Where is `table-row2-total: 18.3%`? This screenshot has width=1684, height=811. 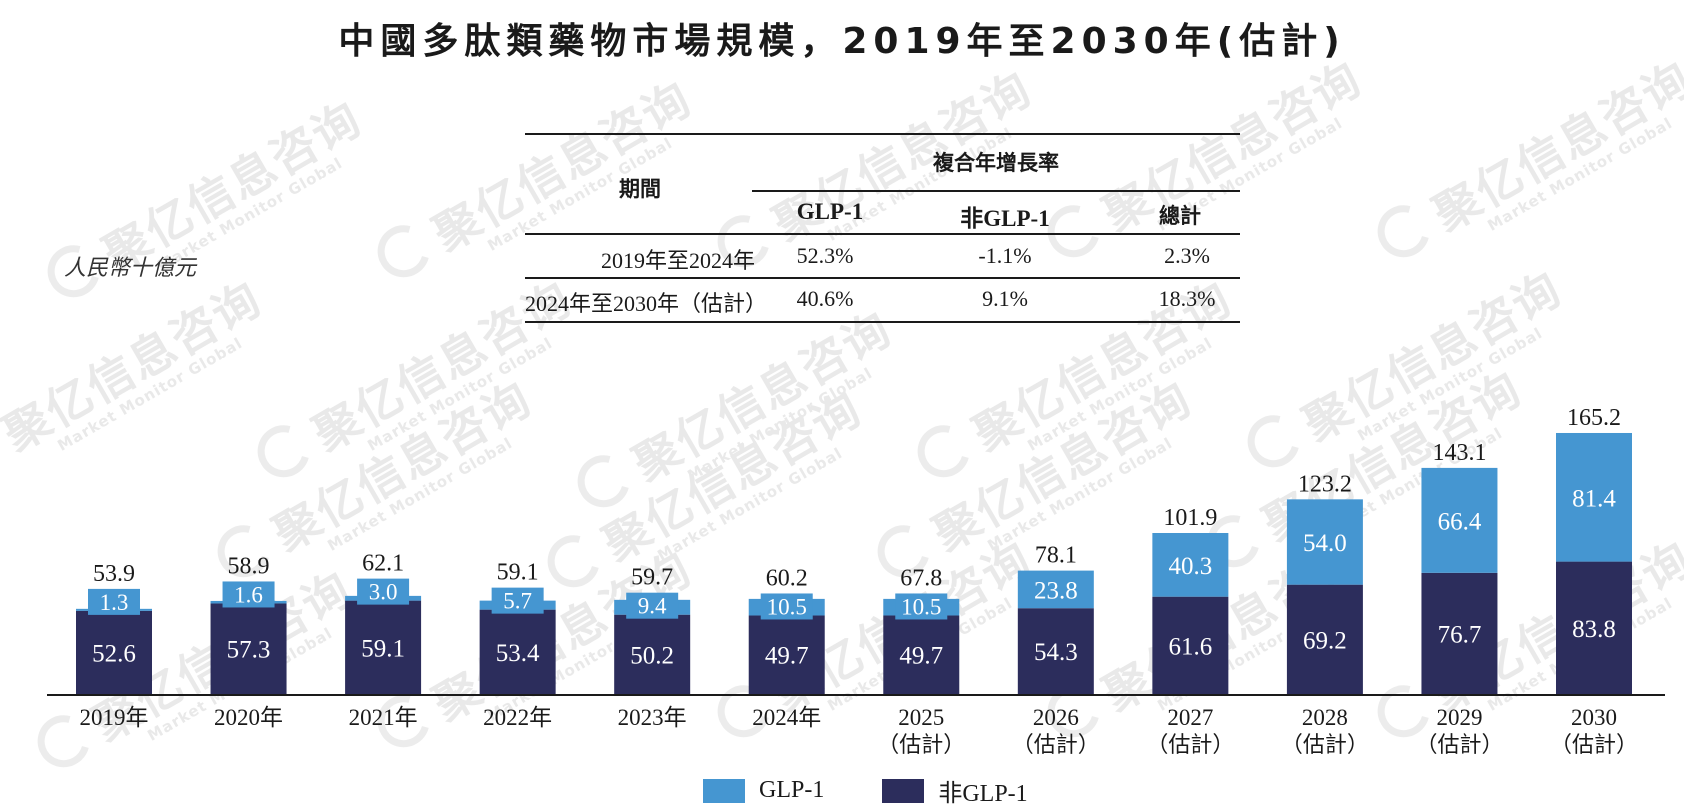
table-row2-total: 18.3% is located at coordinates (1187, 298).